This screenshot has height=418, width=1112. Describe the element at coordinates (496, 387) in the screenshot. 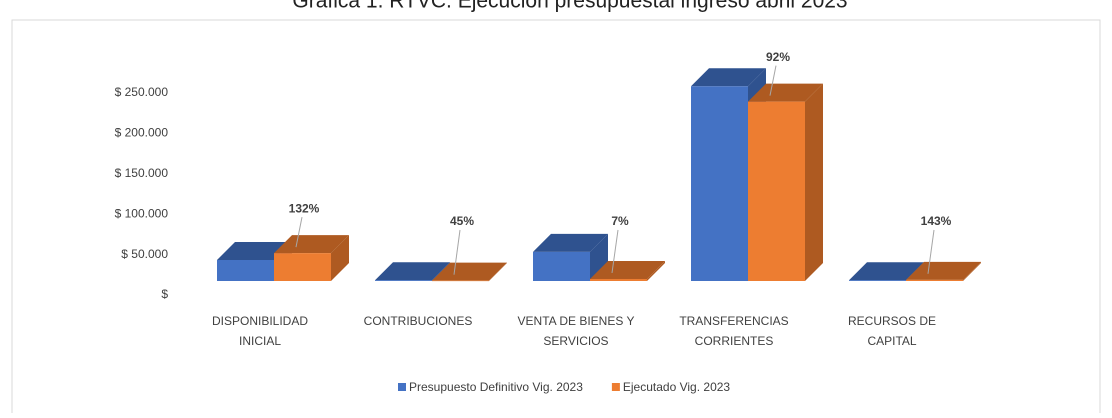

I see `legend-label: Presupuesto Definitivo Vig. 2023` at that location.